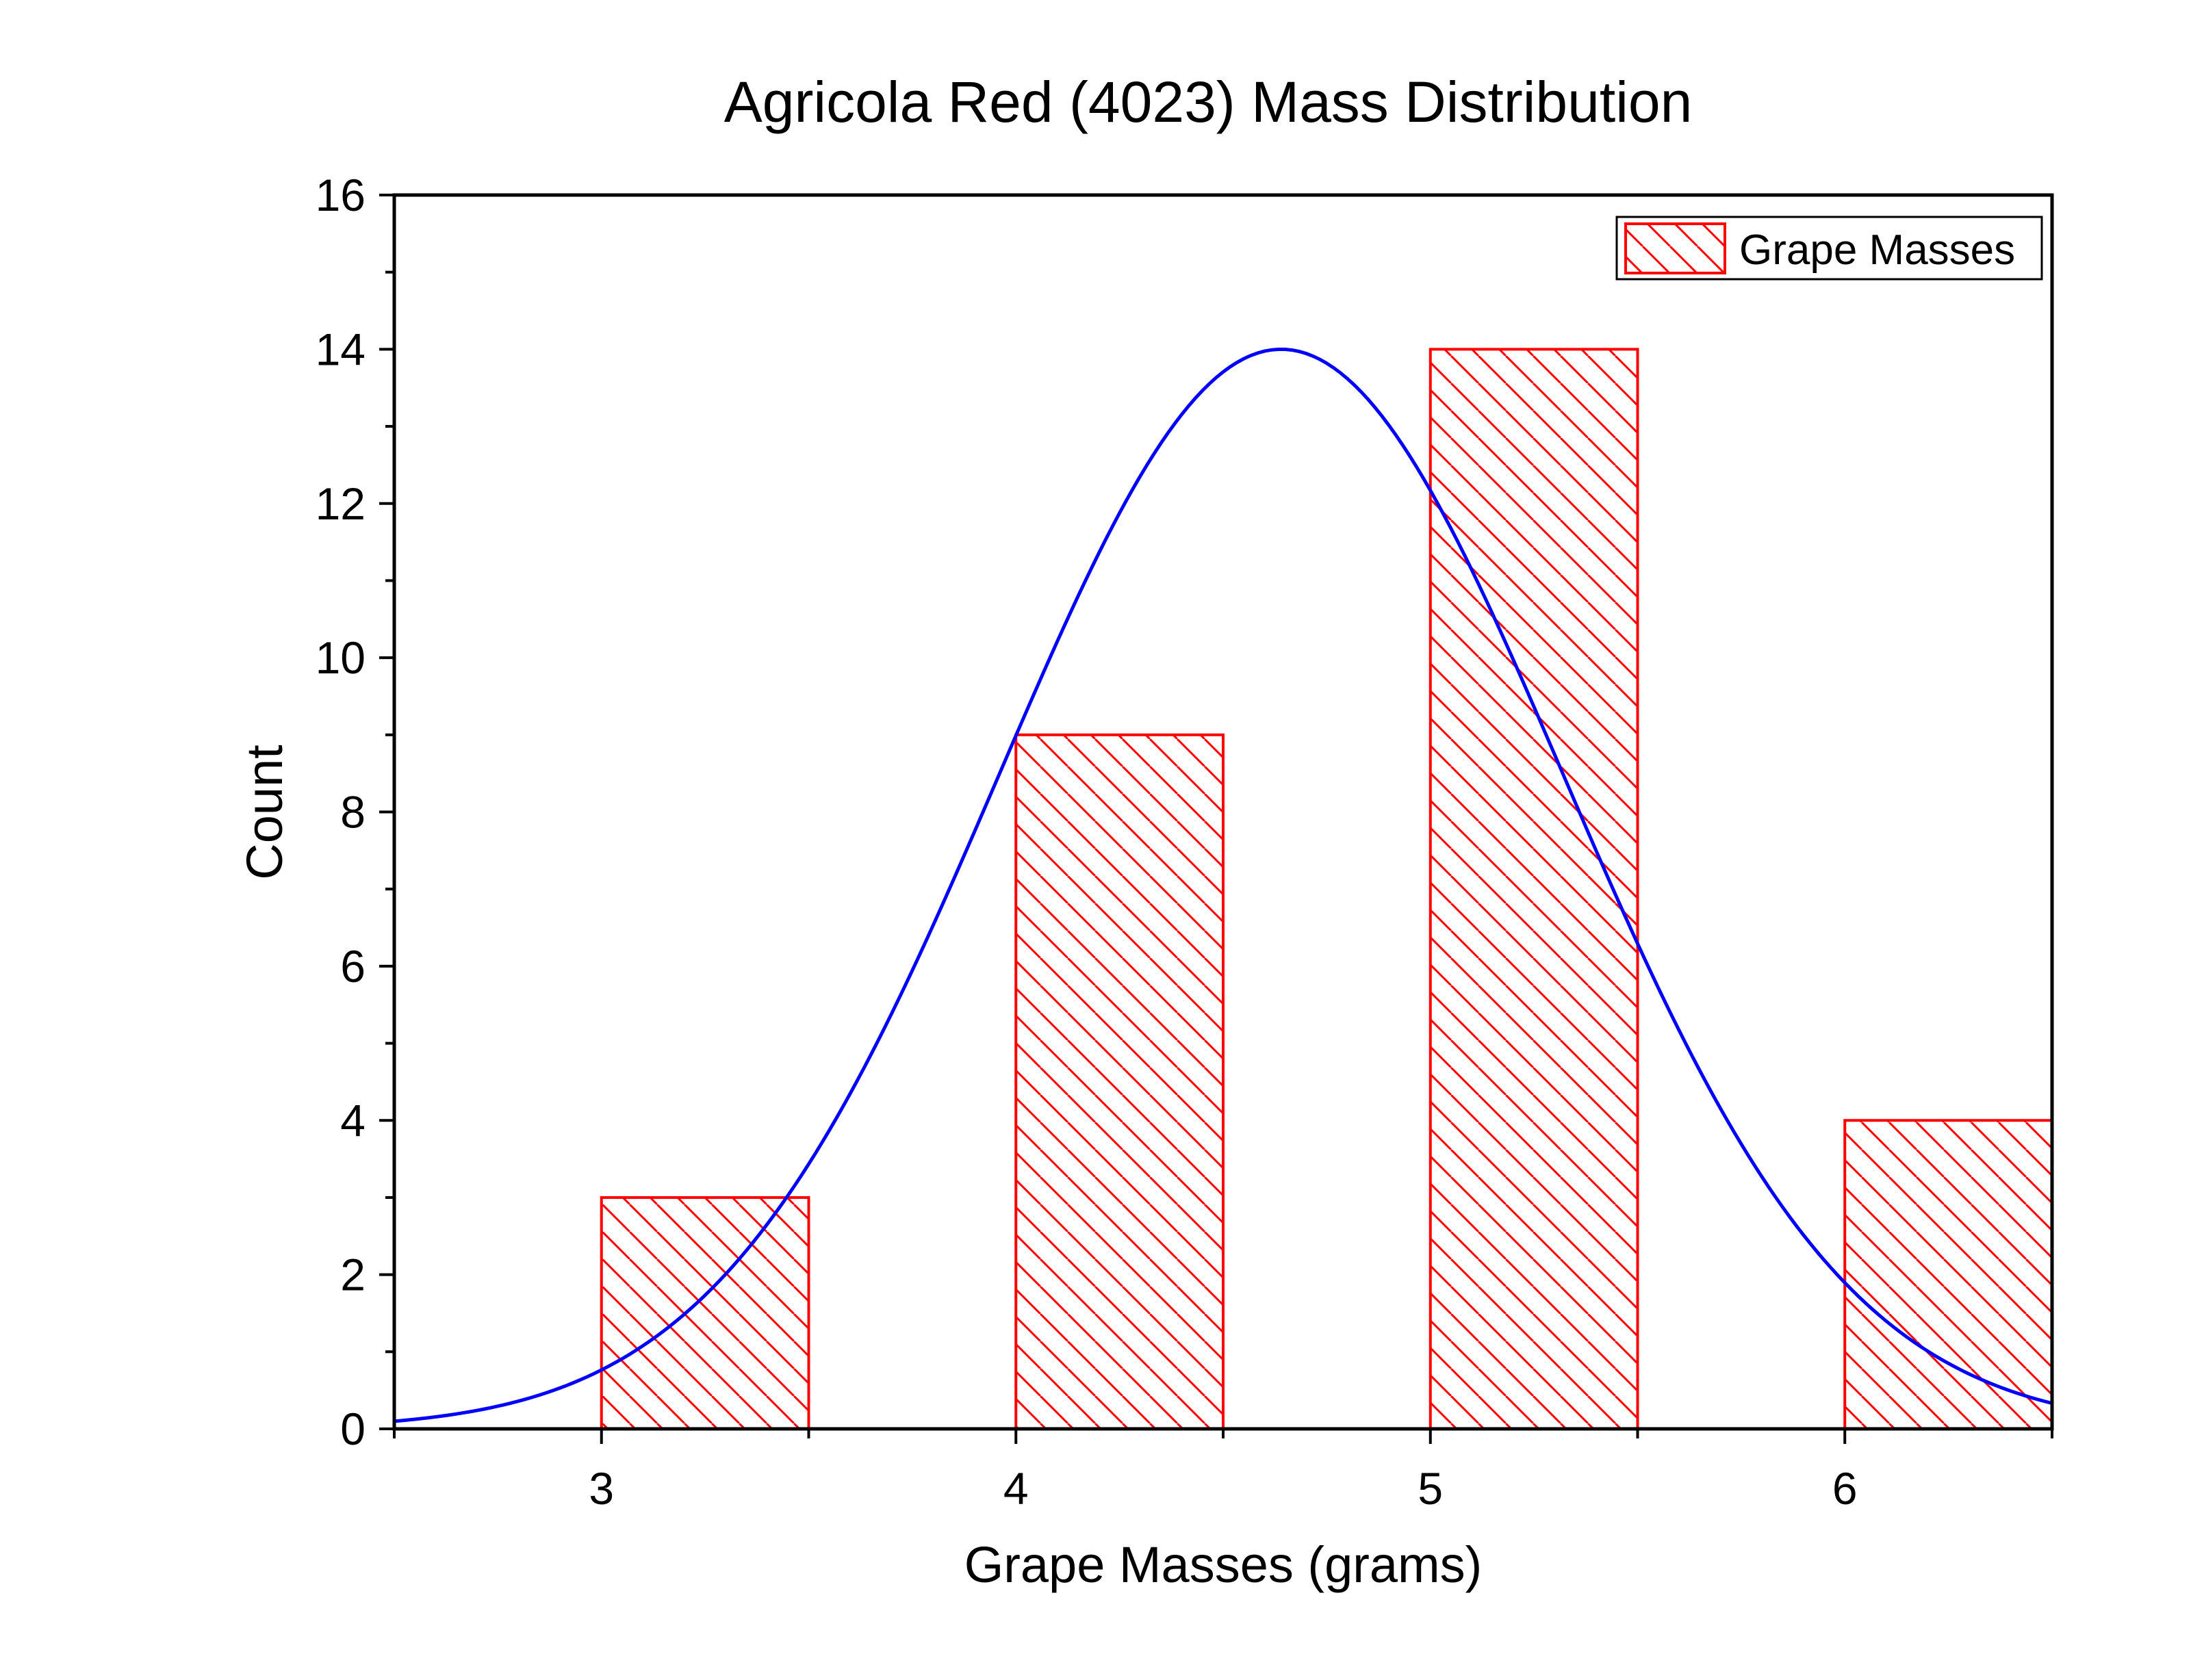  I want to click on y-tick-label-6: 12, so click(341, 503).